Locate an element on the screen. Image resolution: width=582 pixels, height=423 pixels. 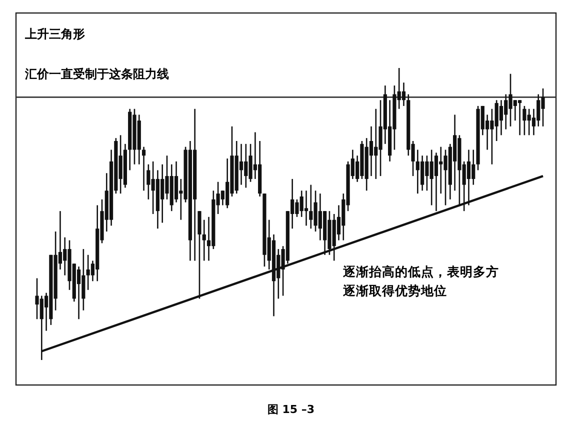
caption: 图 15 –3 is located at coordinates (291, 409).